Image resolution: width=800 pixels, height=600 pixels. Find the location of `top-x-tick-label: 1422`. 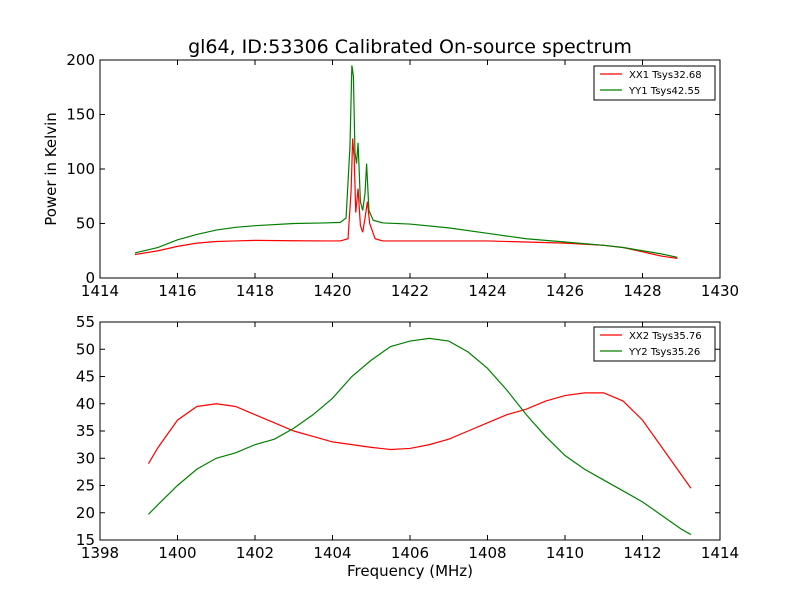

top-x-tick-label: 1422 is located at coordinates (410, 291).